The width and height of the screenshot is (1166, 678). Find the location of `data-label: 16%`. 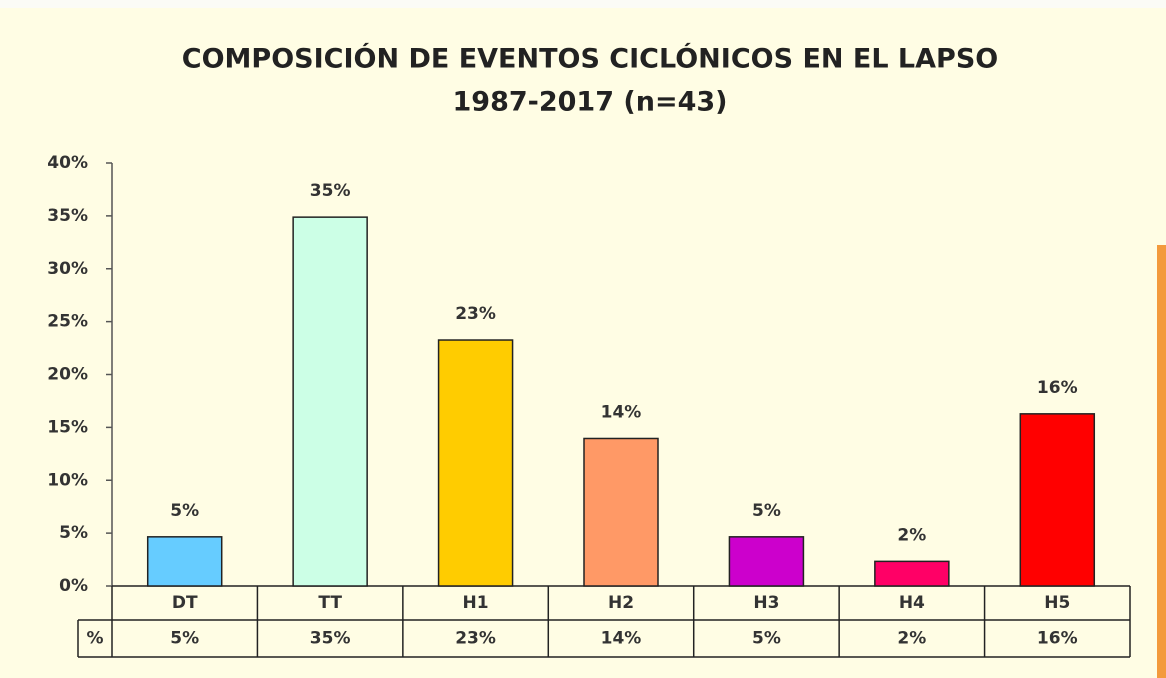

data-label: 16% is located at coordinates (1057, 388).